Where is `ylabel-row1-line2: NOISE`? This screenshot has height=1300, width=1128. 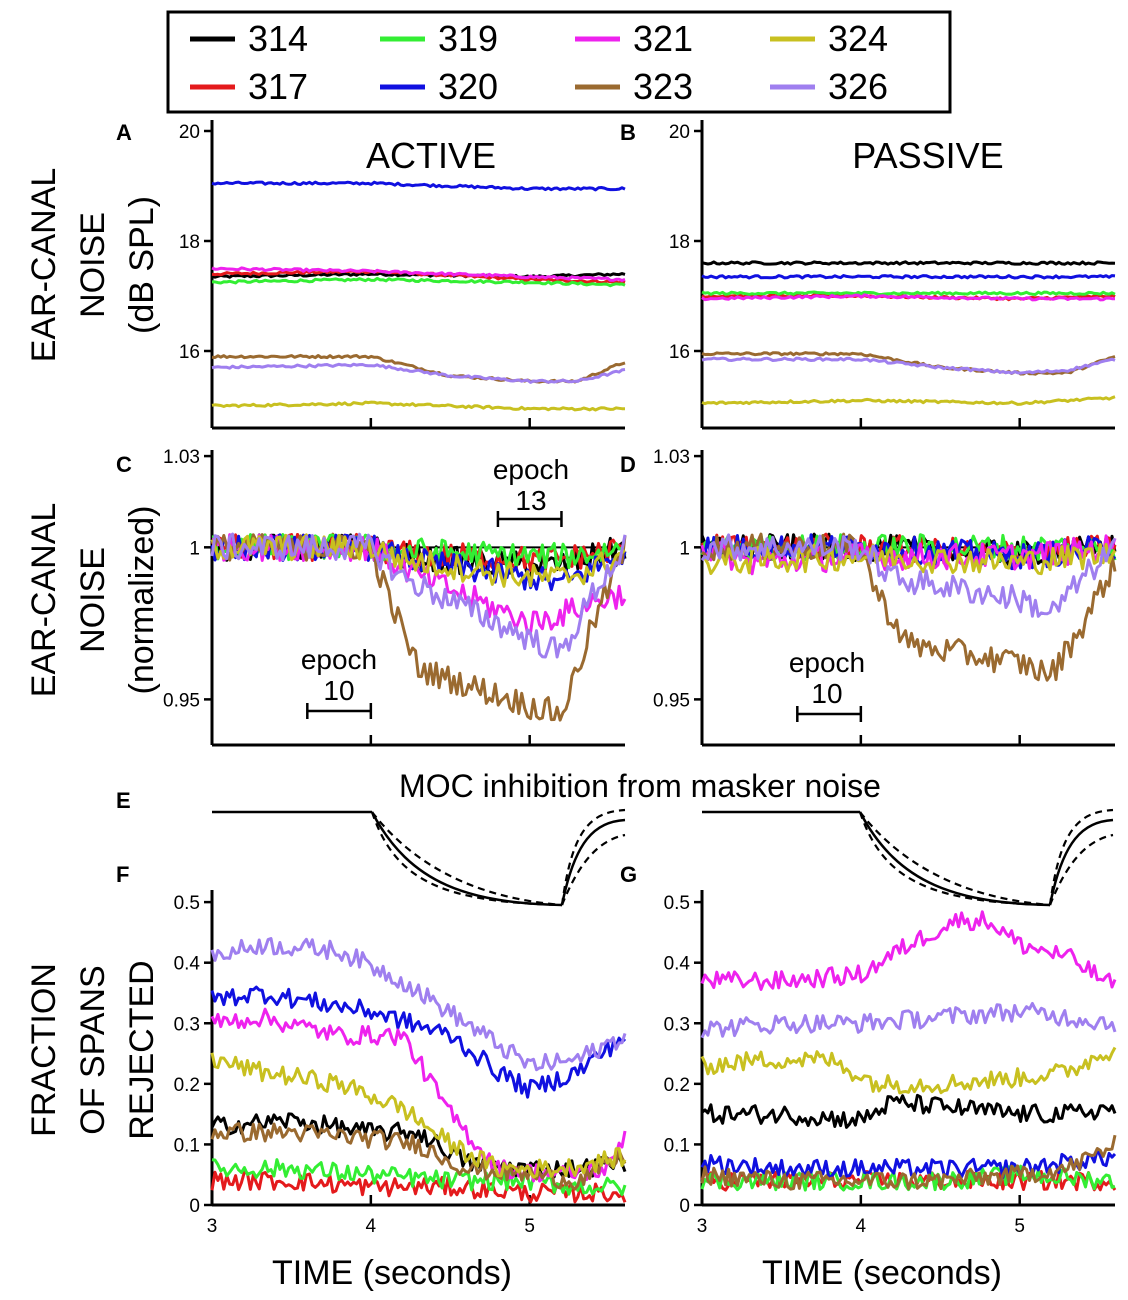
ylabel-row1-line2: NOISE is located at coordinates (93, 265).